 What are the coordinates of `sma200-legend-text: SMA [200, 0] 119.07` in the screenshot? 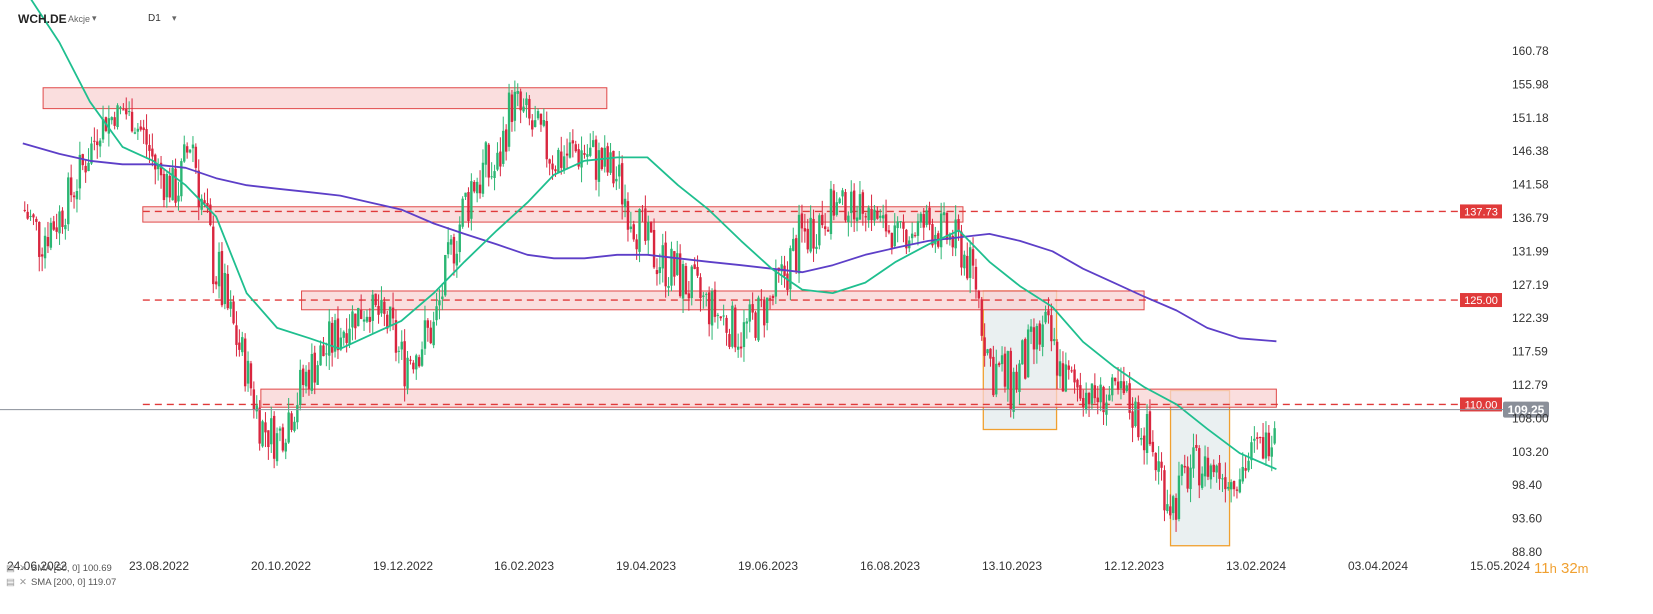 It's located at (73, 582).